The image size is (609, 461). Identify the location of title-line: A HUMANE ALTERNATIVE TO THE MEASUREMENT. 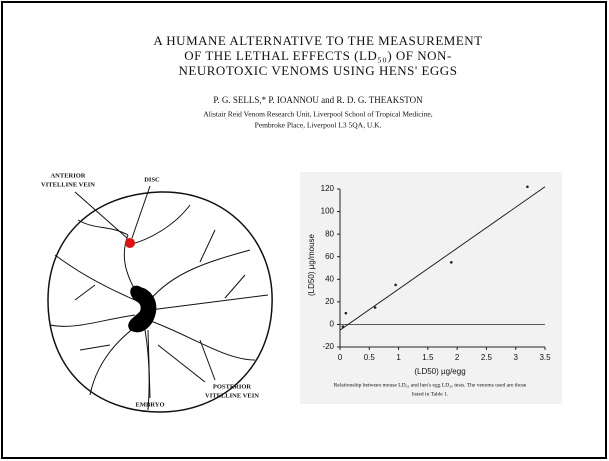
(317, 40).